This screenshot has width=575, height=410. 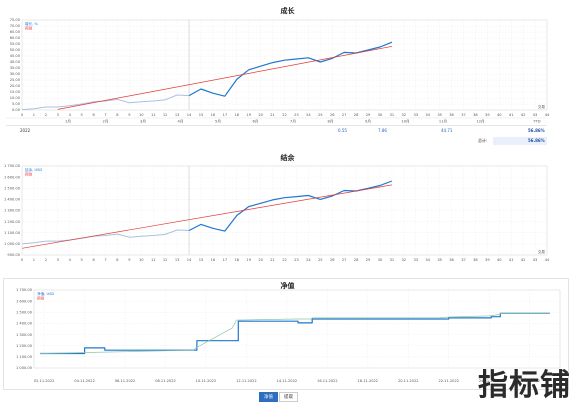 What do you see at coordinates (368, 115) in the screenshot?
I see `x-tick-label: 29` at bounding box center [368, 115].